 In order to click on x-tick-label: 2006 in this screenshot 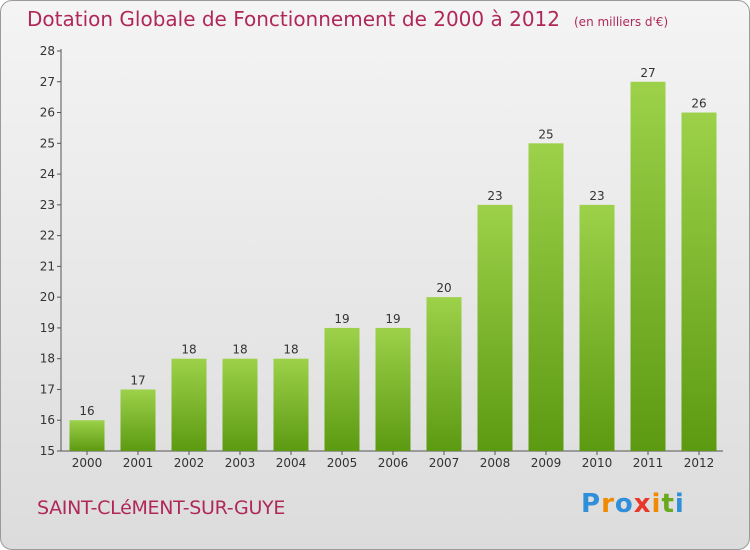, I will do `click(393, 463)`.